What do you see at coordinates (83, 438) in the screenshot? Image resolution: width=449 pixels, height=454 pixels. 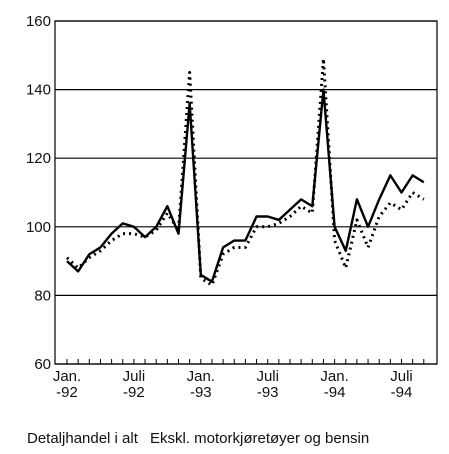 I see `legend-label: Detaljhandel i alt` at bounding box center [83, 438].